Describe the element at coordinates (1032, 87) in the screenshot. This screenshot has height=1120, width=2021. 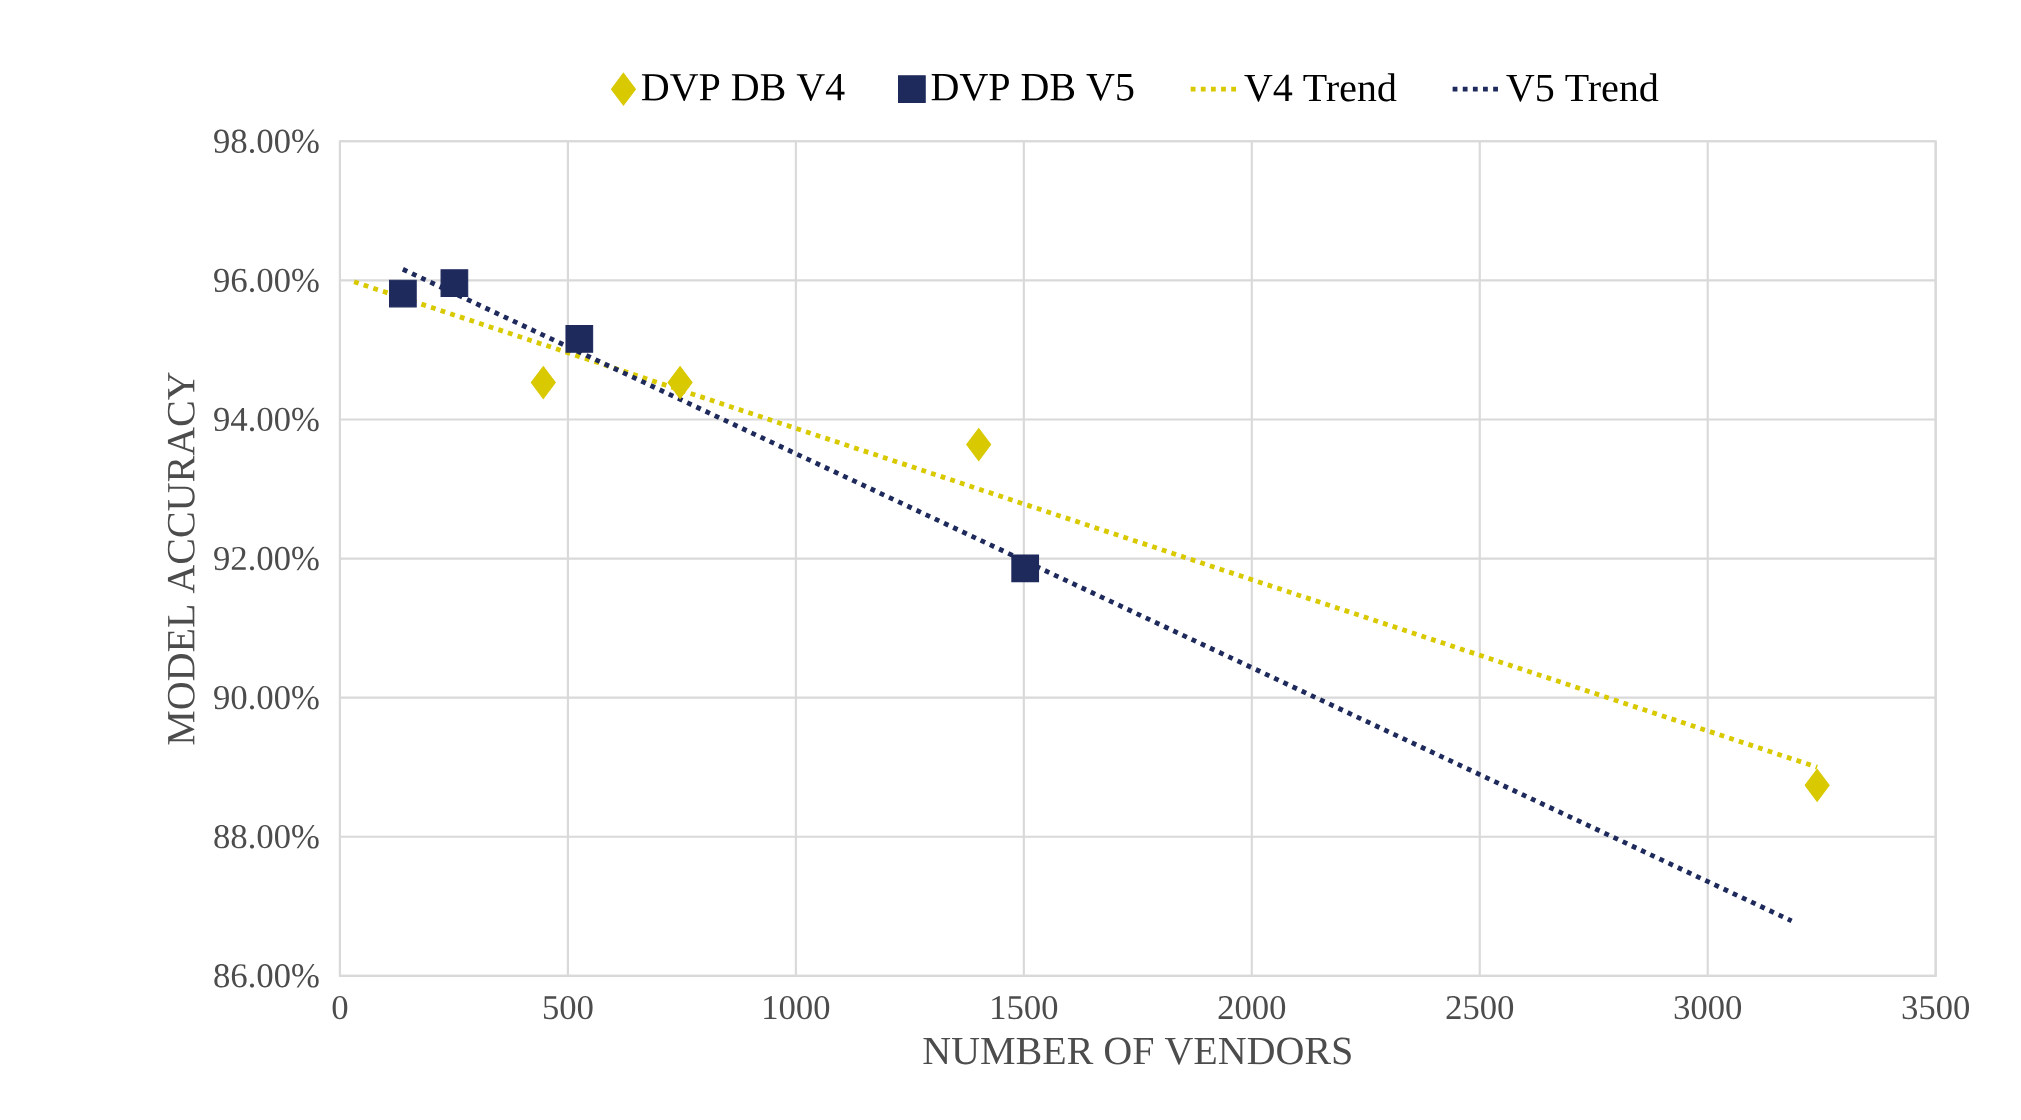
I see `legend-label: DVP DB V5` at that location.